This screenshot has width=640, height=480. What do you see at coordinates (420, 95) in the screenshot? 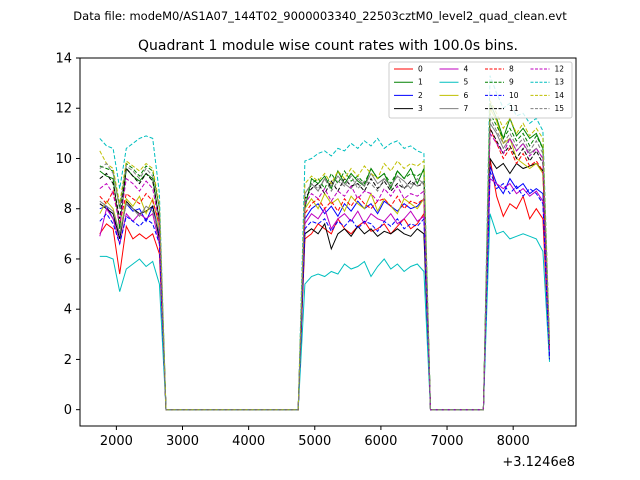
I see `legend-label-2: 2` at bounding box center [420, 95].